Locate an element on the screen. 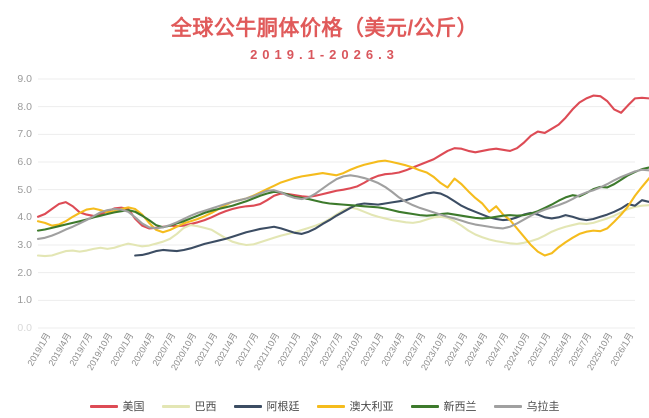 The image size is (649, 418). y-axis-labels: 0.0 1.0 2.0 3.0 4.0 5.0 6.0 7.0 8.0 9.0 is located at coordinates (18, 209).